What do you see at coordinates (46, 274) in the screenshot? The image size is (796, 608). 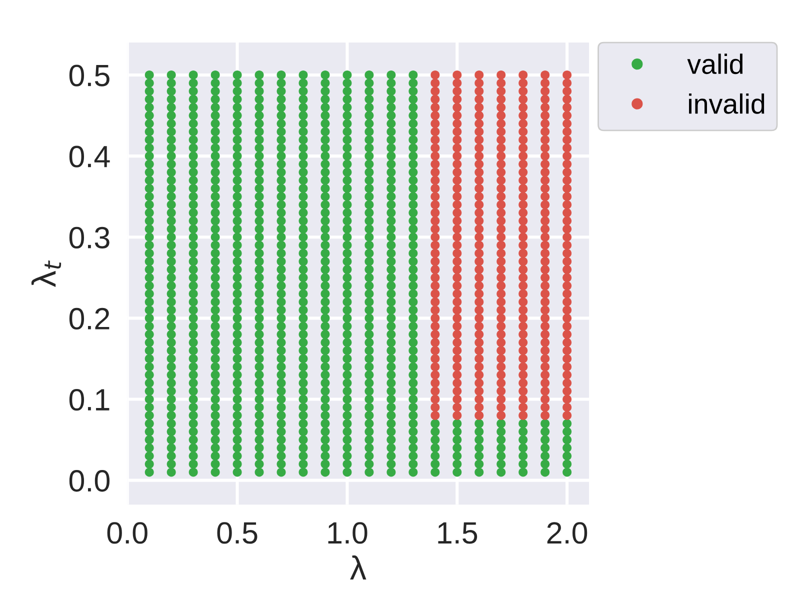 I see `y-axis-title: λ$_{t}$` at bounding box center [46, 274].